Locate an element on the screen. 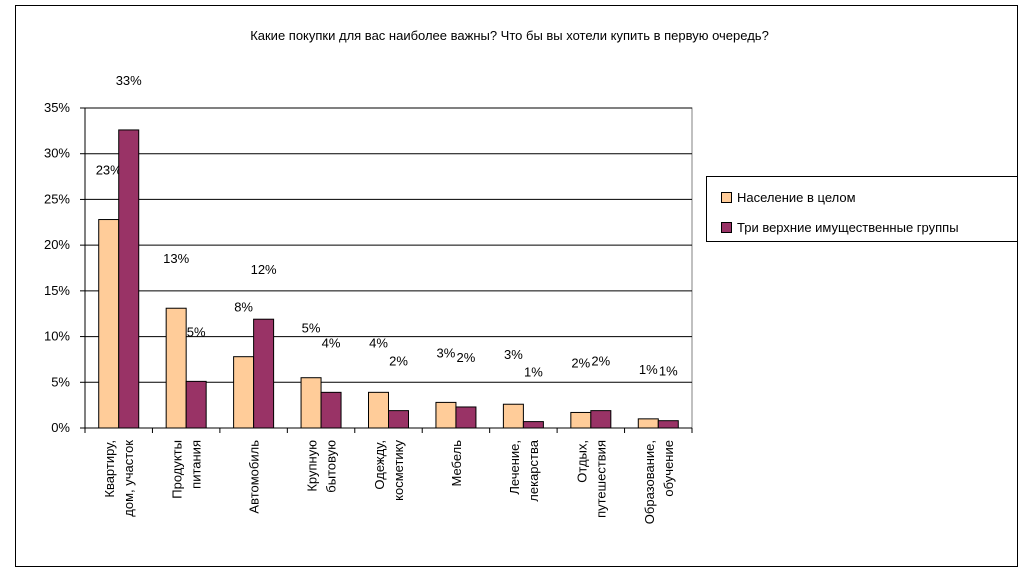 This screenshot has width=1019, height=568. y-tick-label: 5% is located at coordinates (60, 381).